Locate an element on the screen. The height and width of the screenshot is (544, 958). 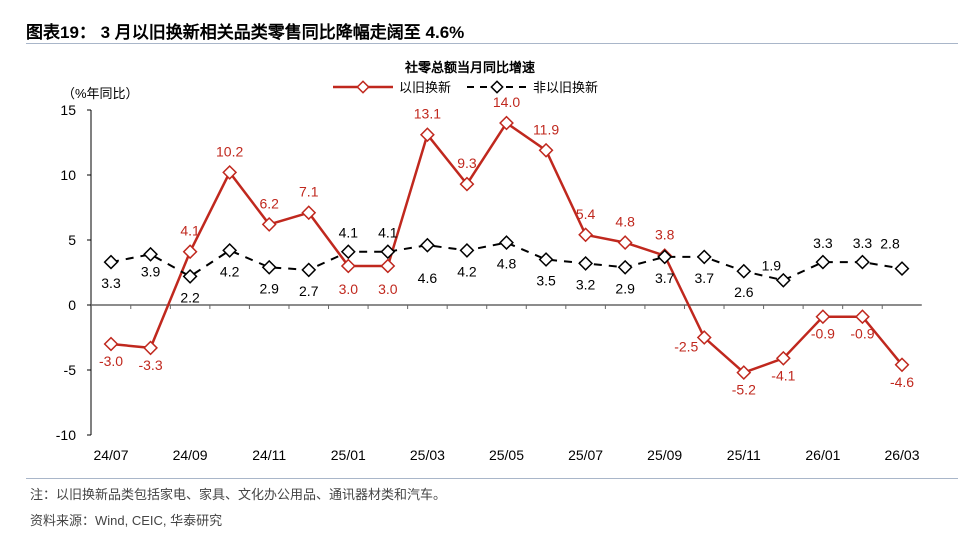
data-label: 2.7 is located at coordinates (309, 291).